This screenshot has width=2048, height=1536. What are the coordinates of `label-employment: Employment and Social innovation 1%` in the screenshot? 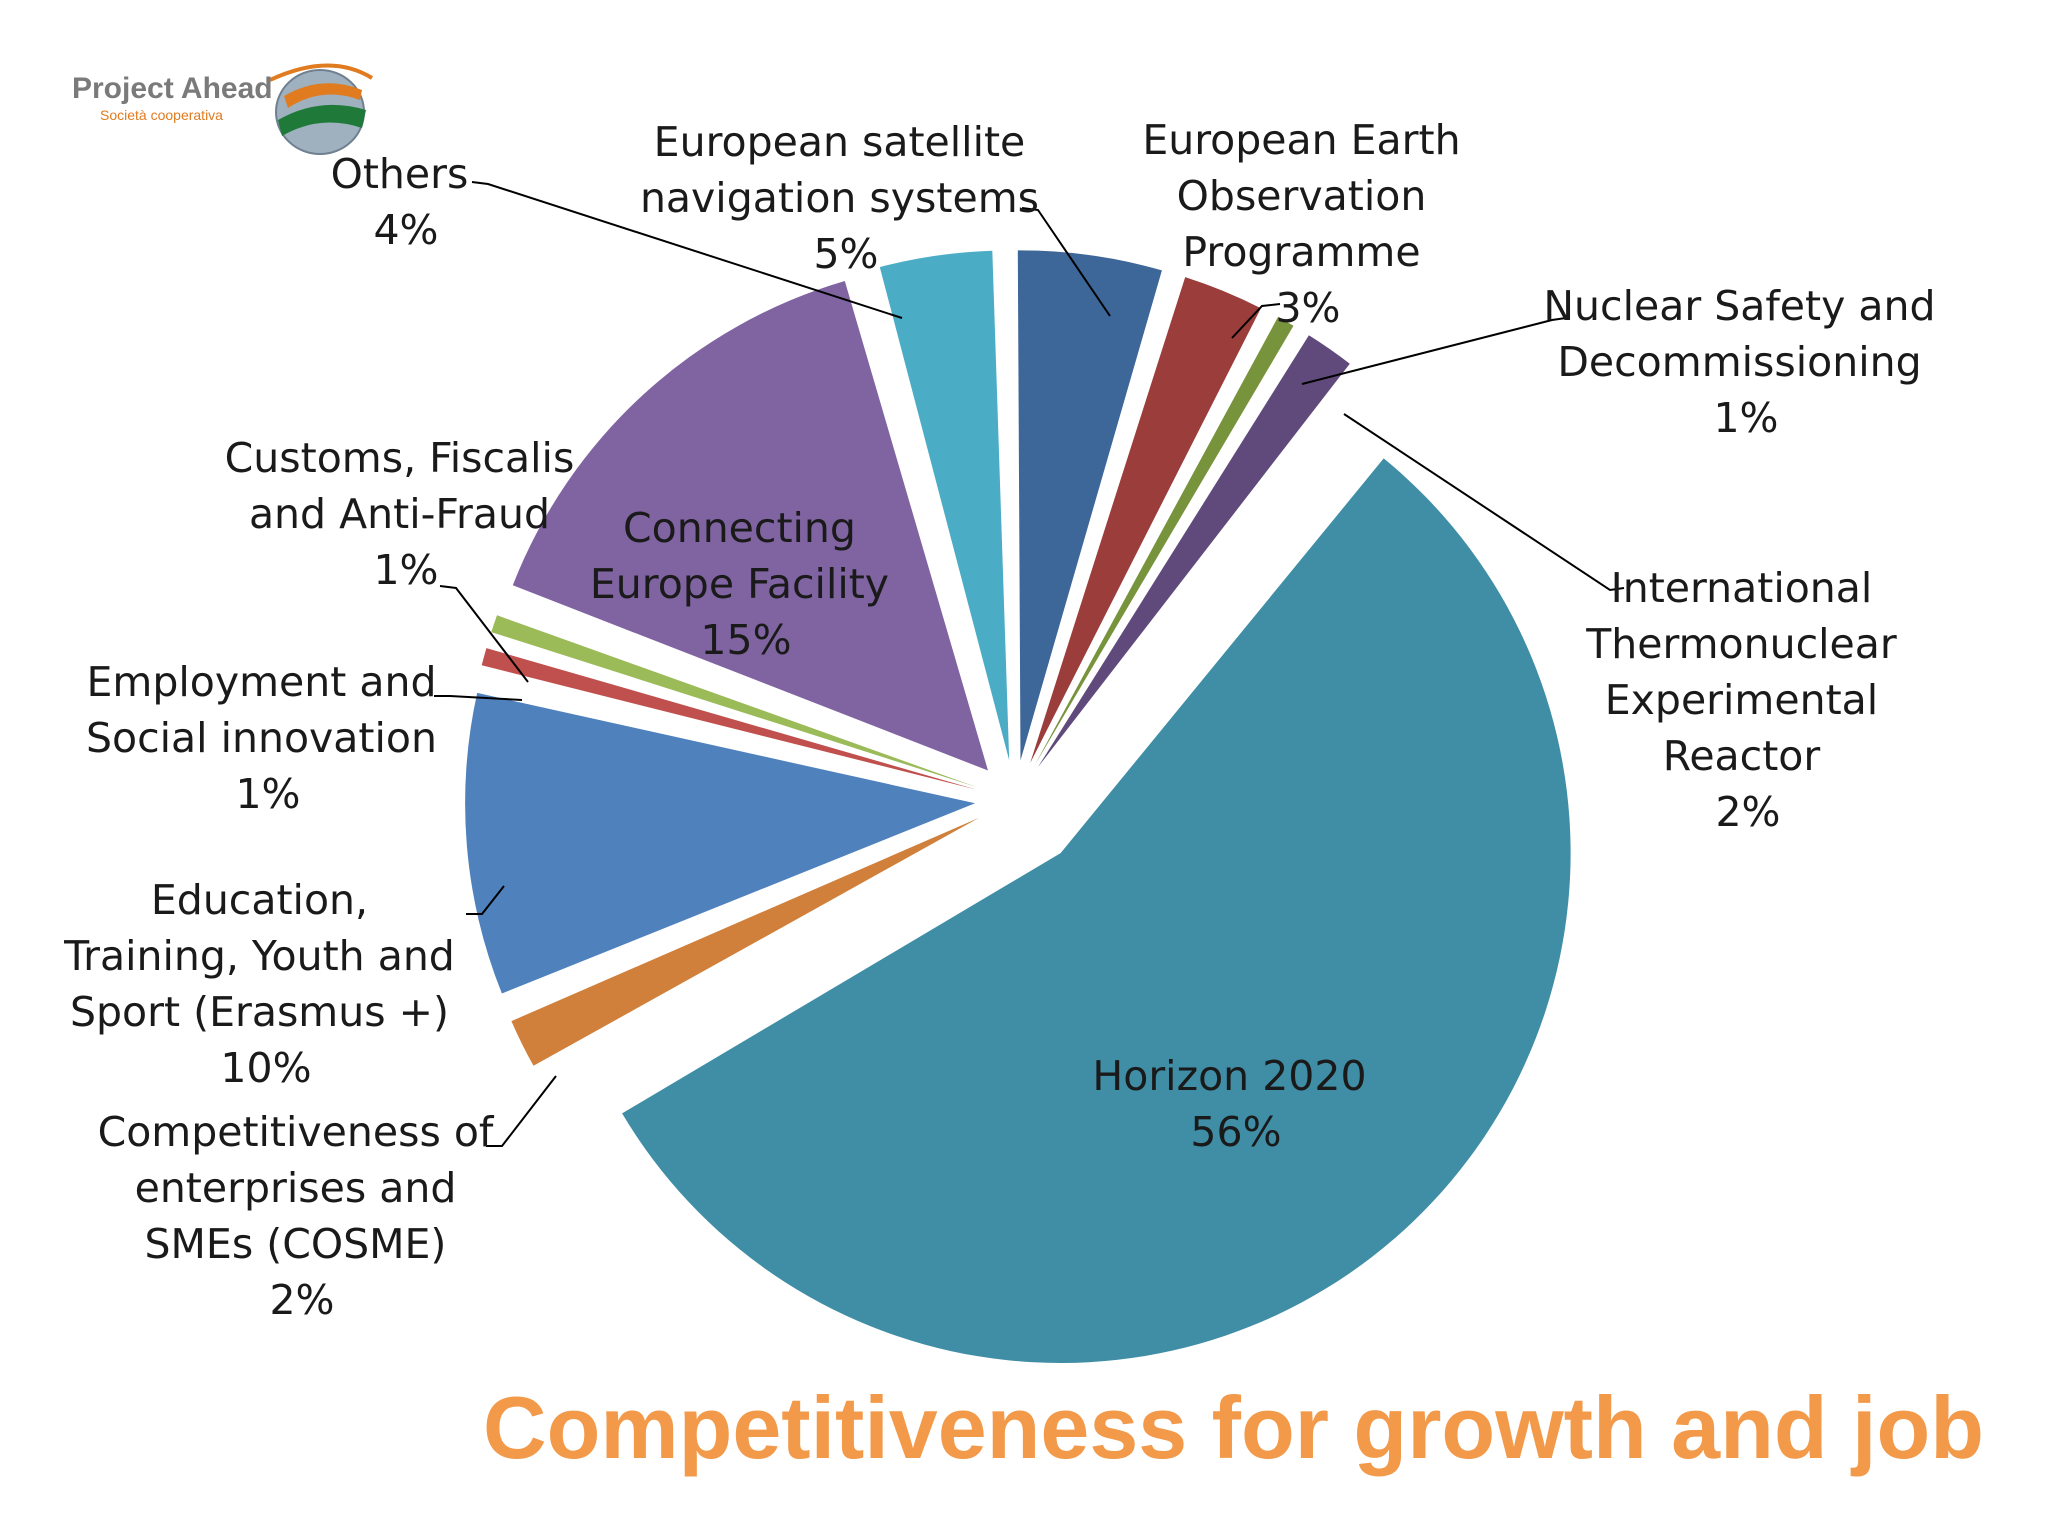 It's located at (268, 738).